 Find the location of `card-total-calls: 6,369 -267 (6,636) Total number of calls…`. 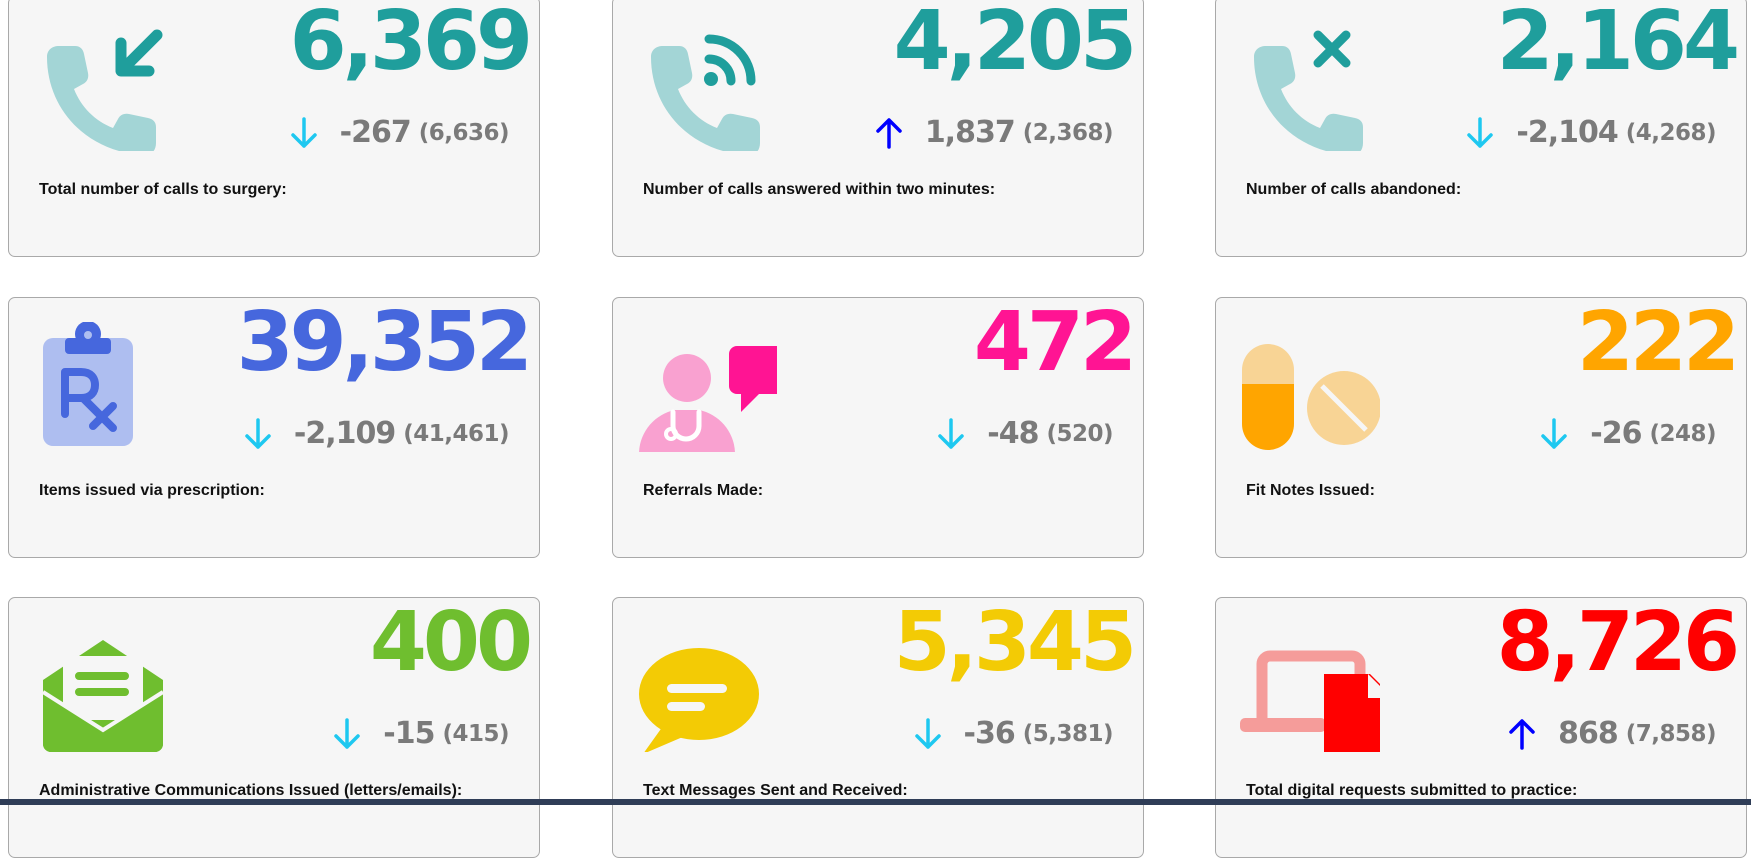

card-total-calls: 6,369 -267 (6,636) Total number of calls… is located at coordinates (274, 128).